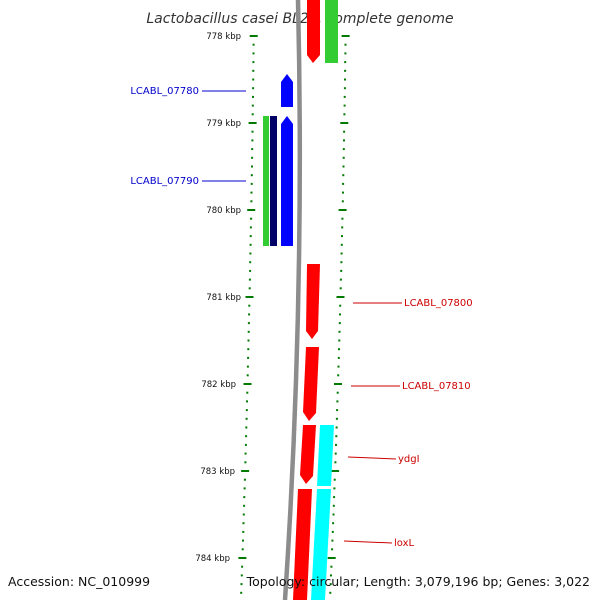 The height and width of the screenshot is (600, 600). What do you see at coordinates (278, 160) in the screenshot?
I see `reverse-strand-features` at bounding box center [278, 160].